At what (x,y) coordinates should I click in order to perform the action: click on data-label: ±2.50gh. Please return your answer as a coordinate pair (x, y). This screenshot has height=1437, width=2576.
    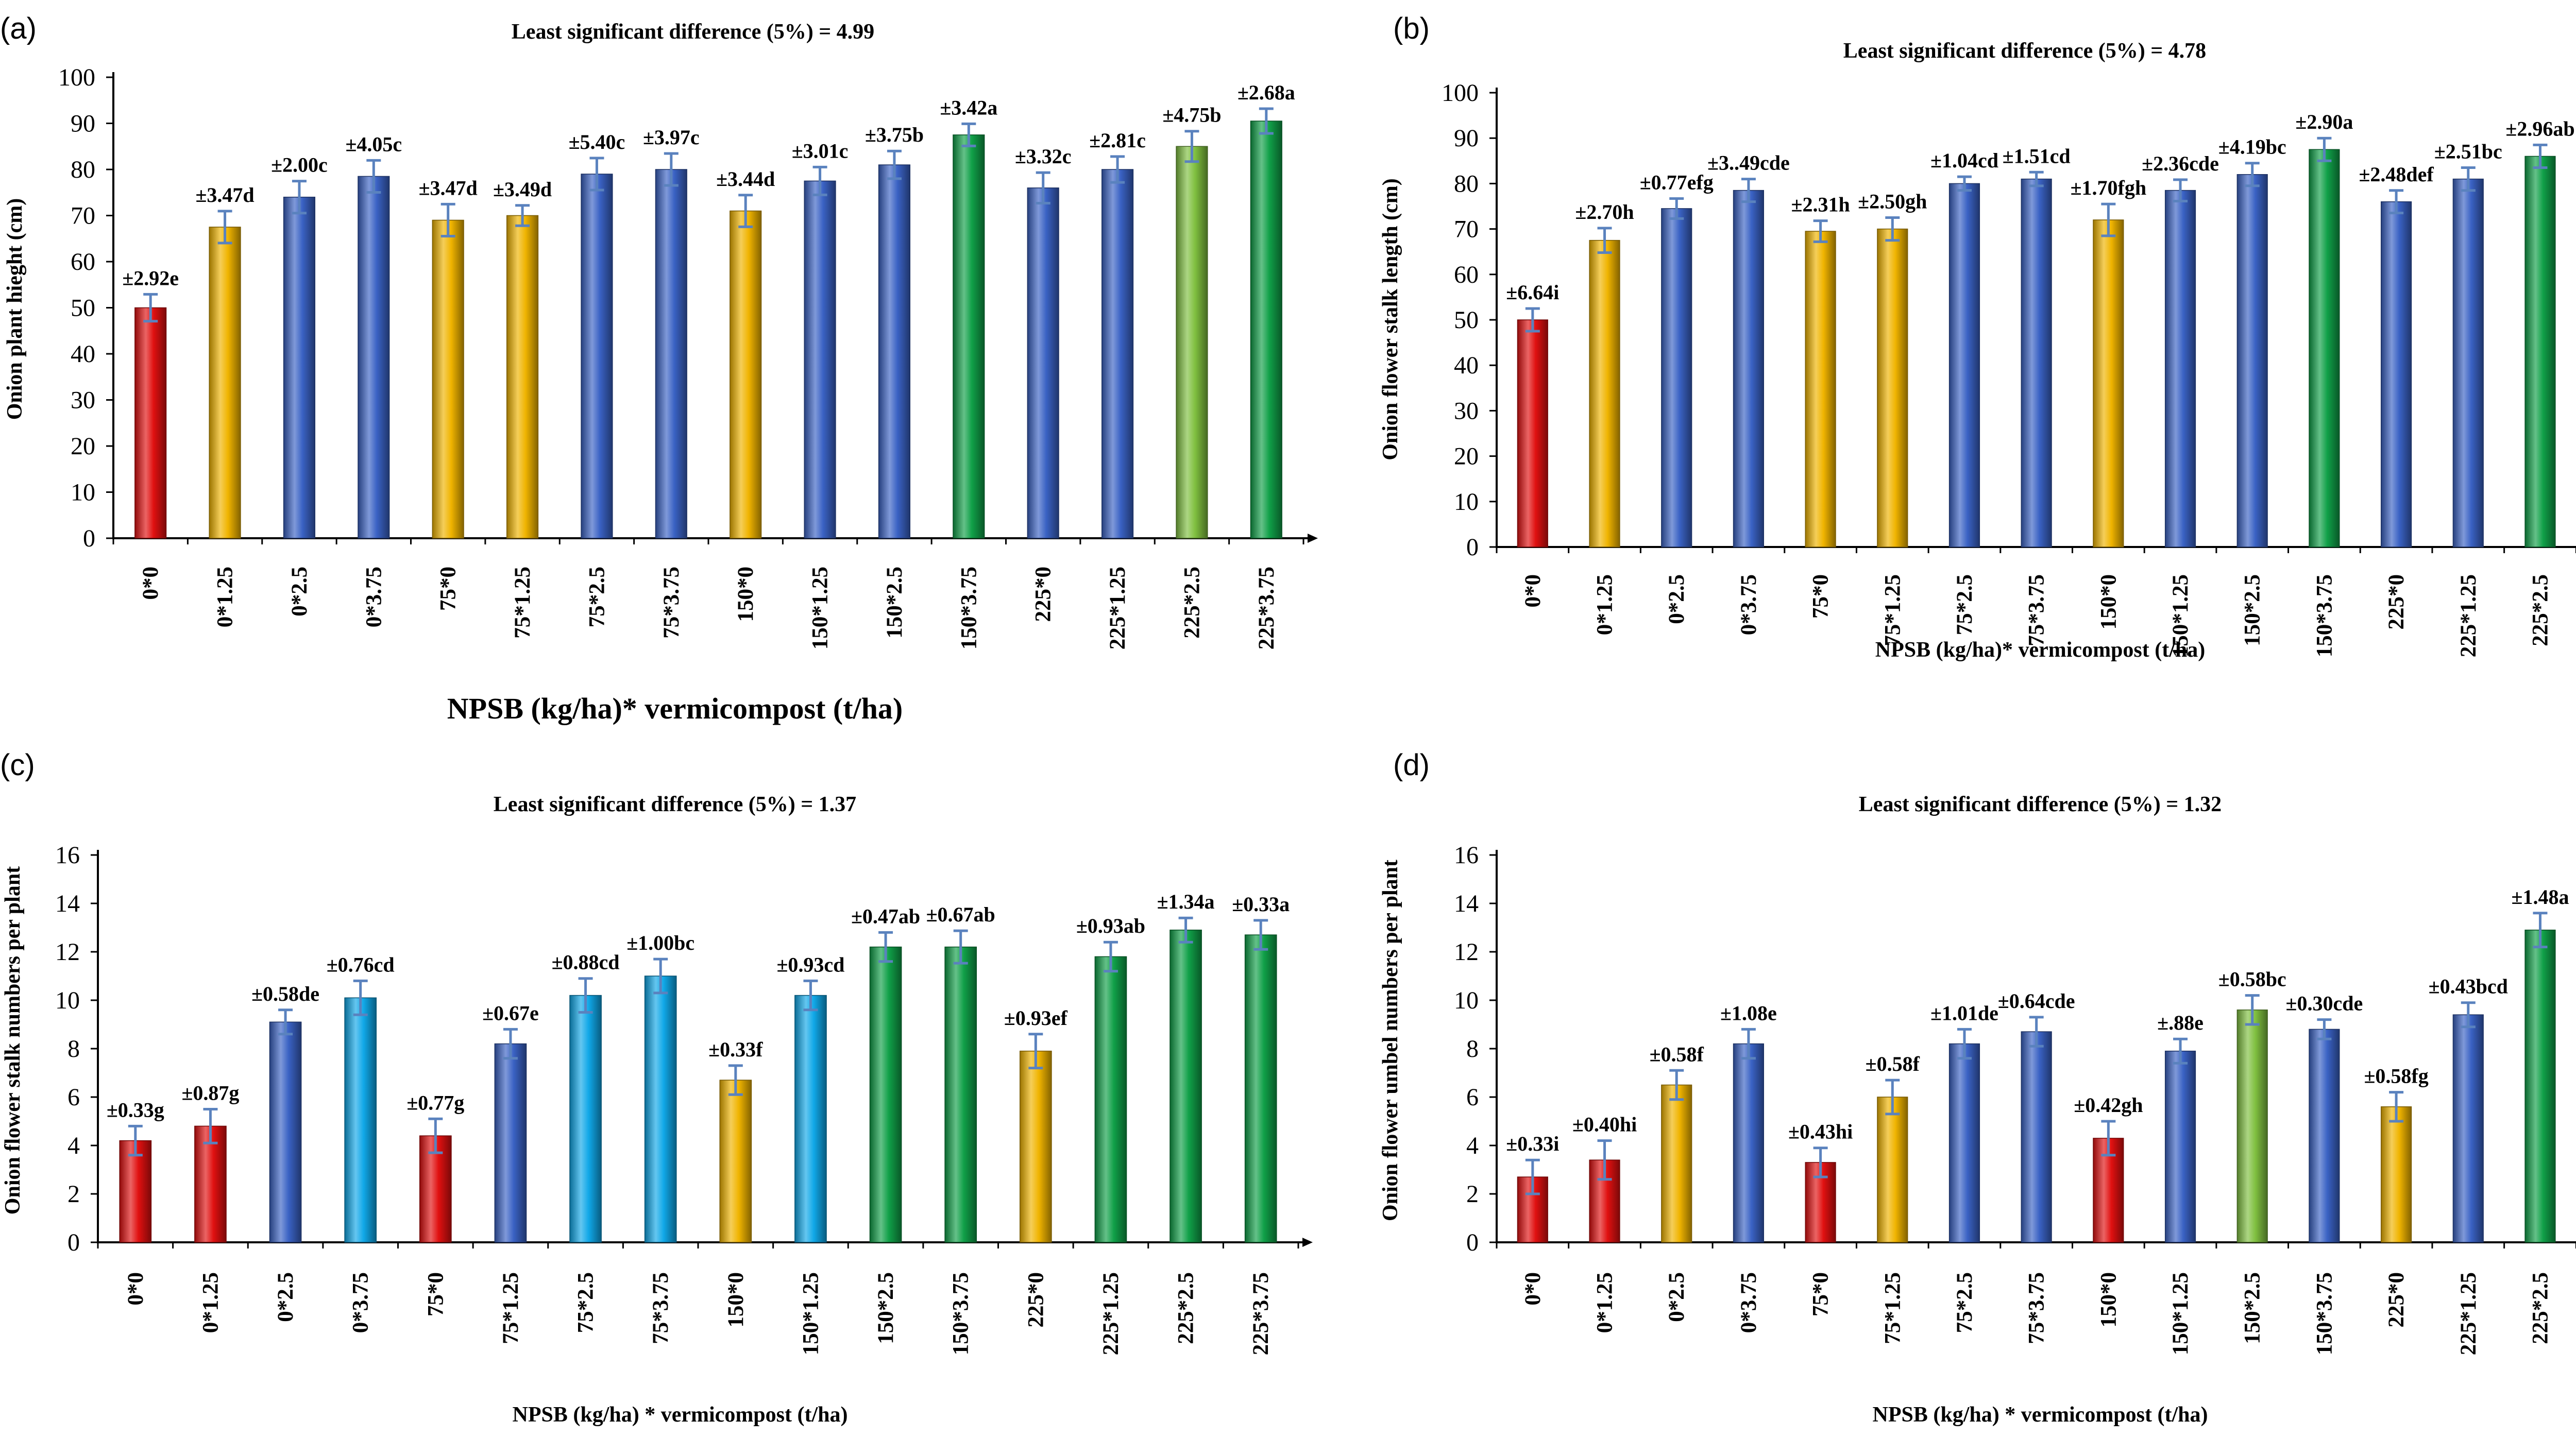
    Looking at the image, I should click on (1892, 201).